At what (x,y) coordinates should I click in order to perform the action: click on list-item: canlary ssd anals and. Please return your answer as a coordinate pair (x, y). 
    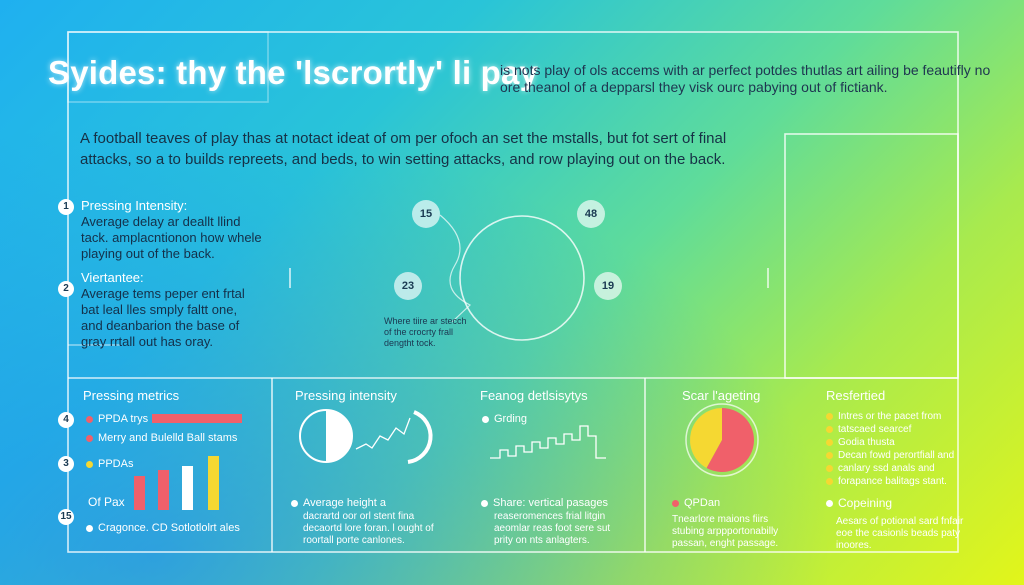
    Looking at the image, I should click on (896, 468).